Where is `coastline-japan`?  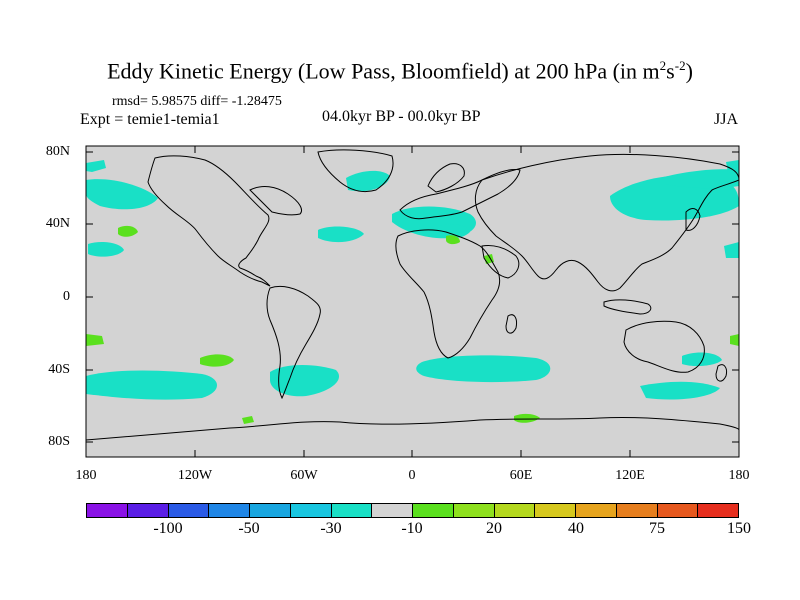
coastline-japan is located at coordinates (693, 219).